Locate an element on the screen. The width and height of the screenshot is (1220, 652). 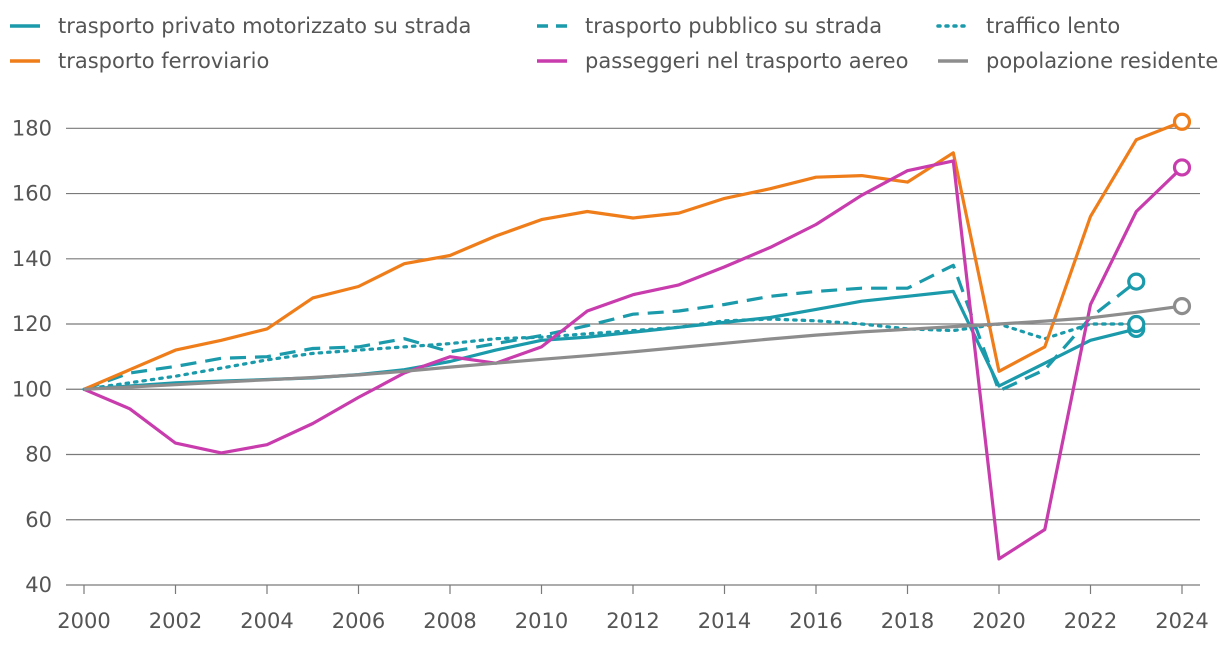
y-tick-label: 100 is located at coordinates (32, 389).